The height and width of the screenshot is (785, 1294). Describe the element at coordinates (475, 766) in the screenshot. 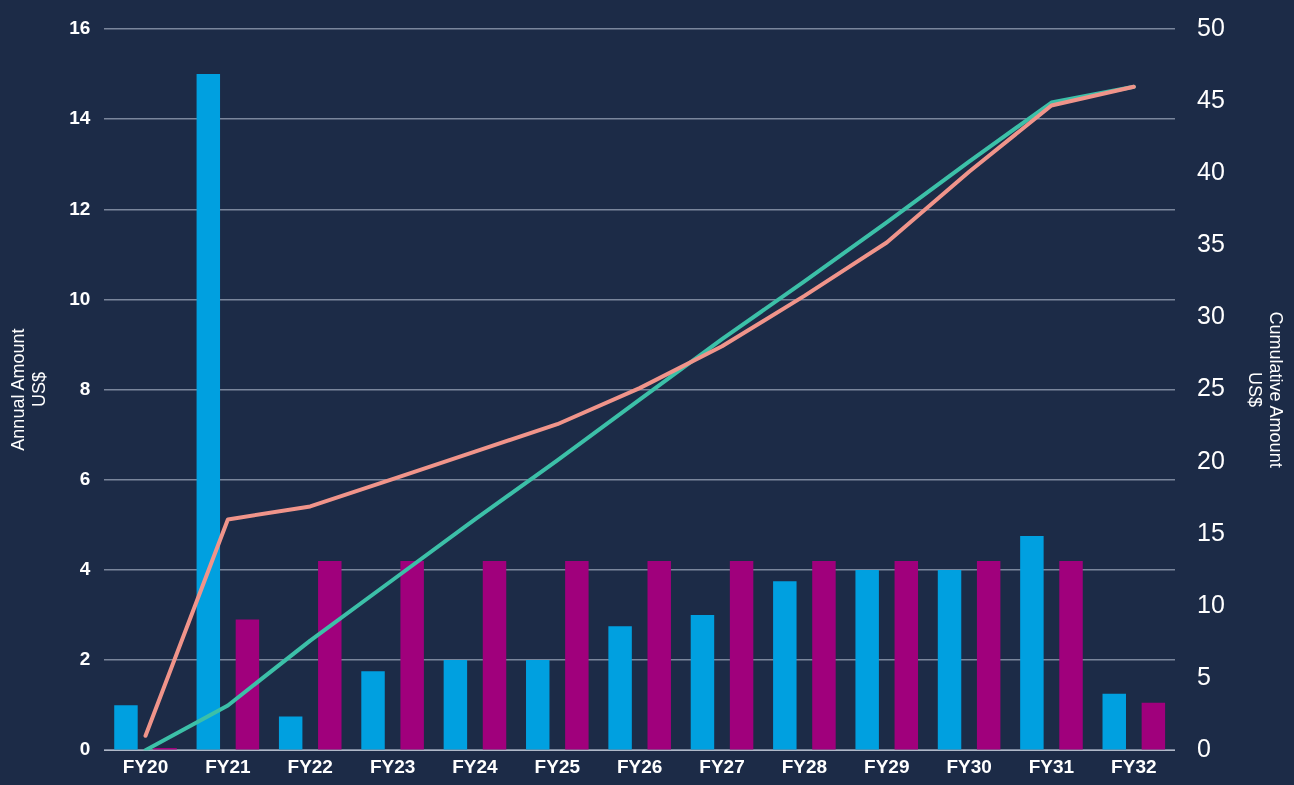

I see `x-tick-label: FY24` at that location.